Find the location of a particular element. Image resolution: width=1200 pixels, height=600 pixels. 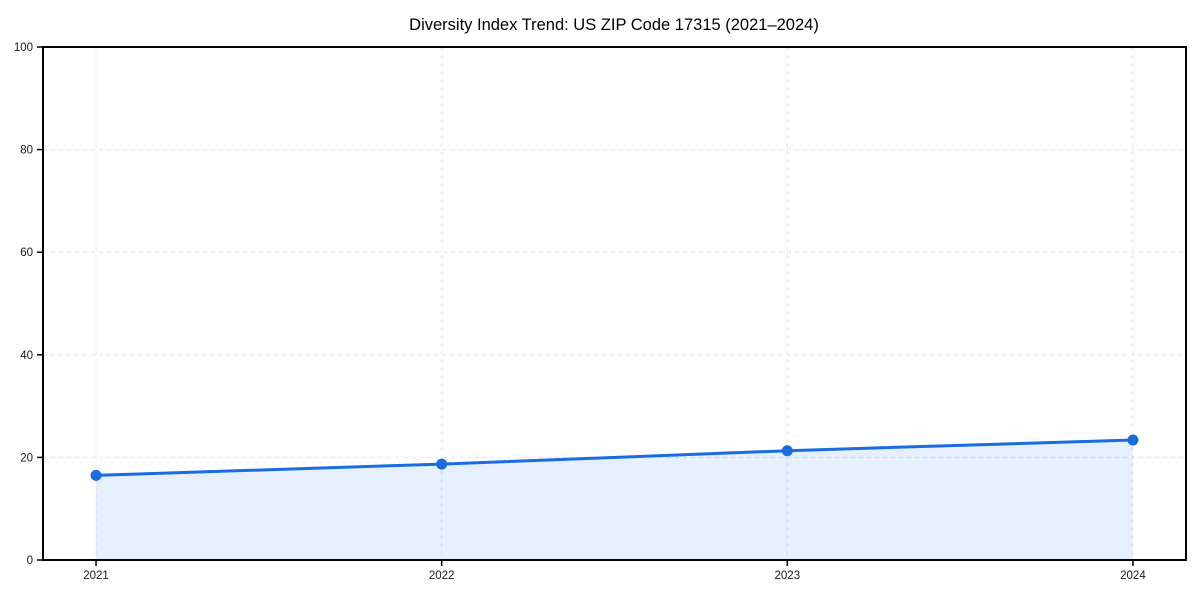

y-tick-label: 80 is located at coordinates (26, 151).